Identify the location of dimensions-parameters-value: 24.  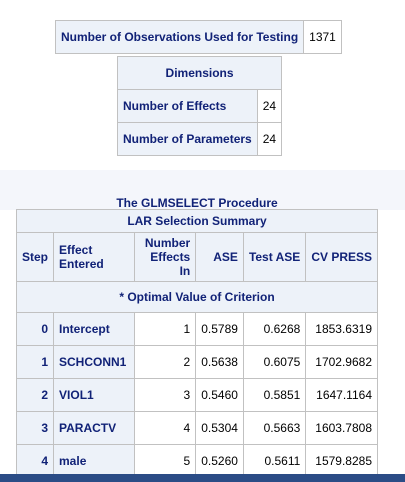
(269, 139).